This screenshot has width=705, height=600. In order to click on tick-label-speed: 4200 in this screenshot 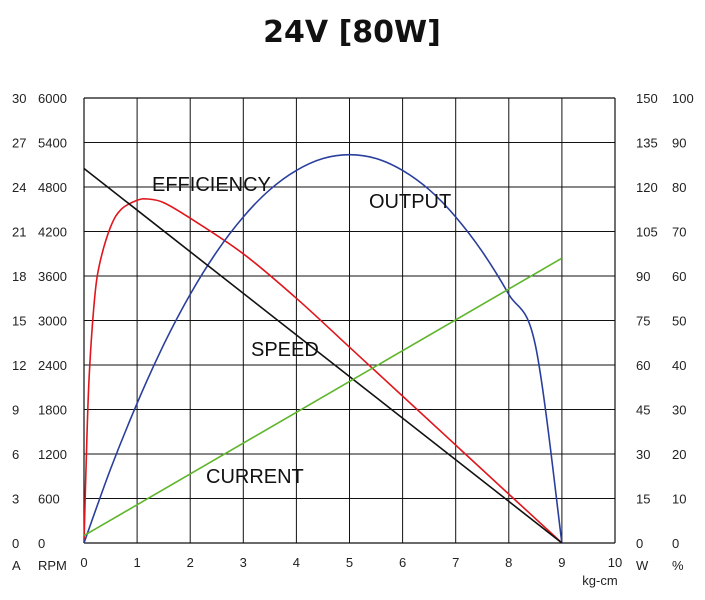, I will do `click(52, 232)`.